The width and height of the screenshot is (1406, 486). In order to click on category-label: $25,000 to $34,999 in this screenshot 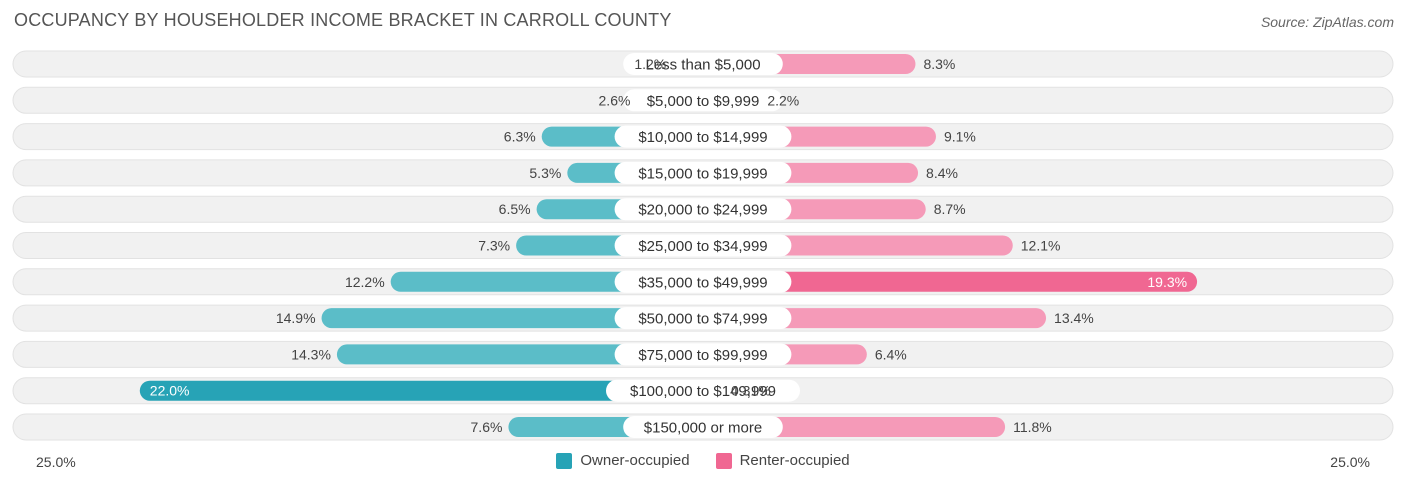, I will do `click(702, 246)`.